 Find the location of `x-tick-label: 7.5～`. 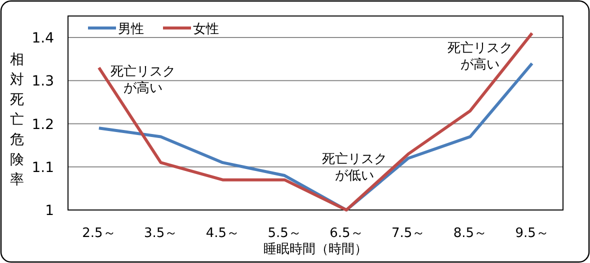

x-tick-label: 7.5～ is located at coordinates (408, 233).